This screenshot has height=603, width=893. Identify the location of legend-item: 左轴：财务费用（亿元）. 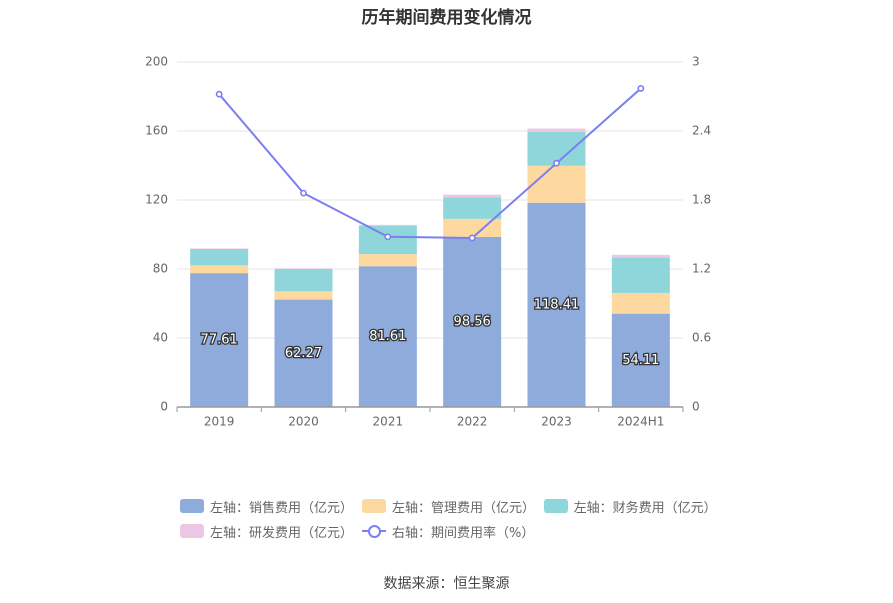
(630, 506).